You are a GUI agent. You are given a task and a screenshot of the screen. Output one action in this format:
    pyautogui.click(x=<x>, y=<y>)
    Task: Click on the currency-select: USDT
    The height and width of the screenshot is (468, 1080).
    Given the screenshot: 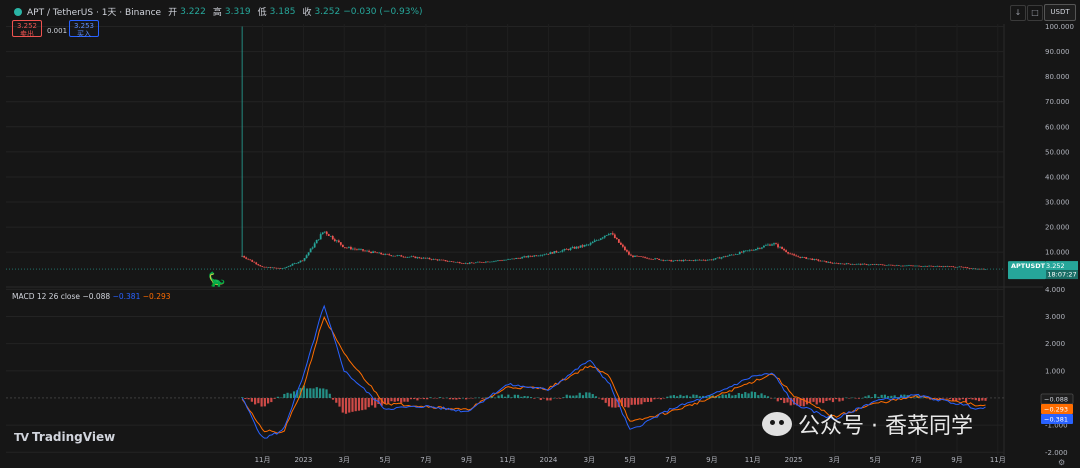 What is the action you would take?
    pyautogui.click(x=1060, y=12)
    